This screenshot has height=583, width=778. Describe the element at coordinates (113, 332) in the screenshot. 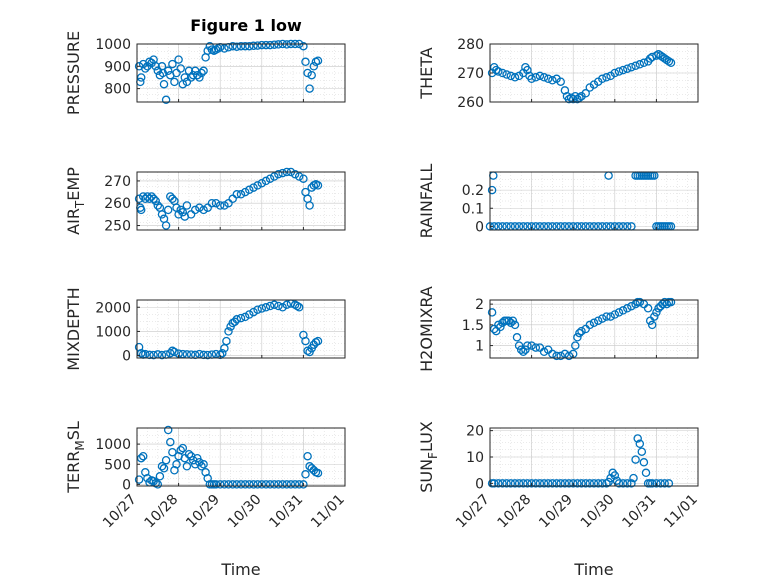

I see `y-tick-label: 1000` at that location.